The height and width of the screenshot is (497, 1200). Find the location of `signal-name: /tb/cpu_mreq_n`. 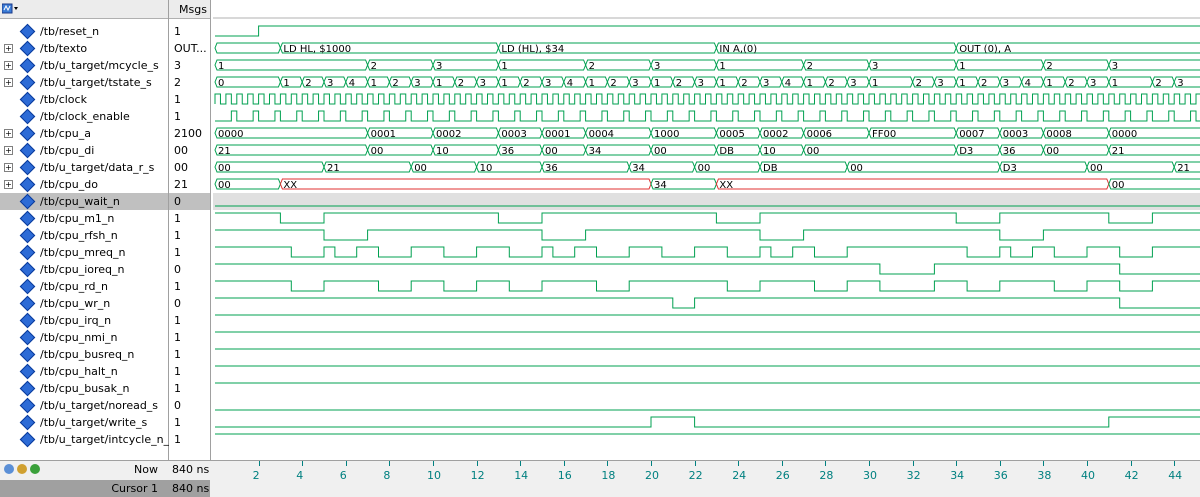

signal-name: /tb/cpu_mreq_n is located at coordinates (83, 252).